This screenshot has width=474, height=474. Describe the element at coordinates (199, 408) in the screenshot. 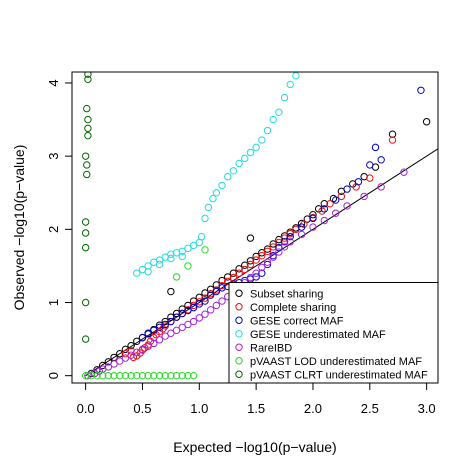

I see `x-tick-label: 1.0` at that location.